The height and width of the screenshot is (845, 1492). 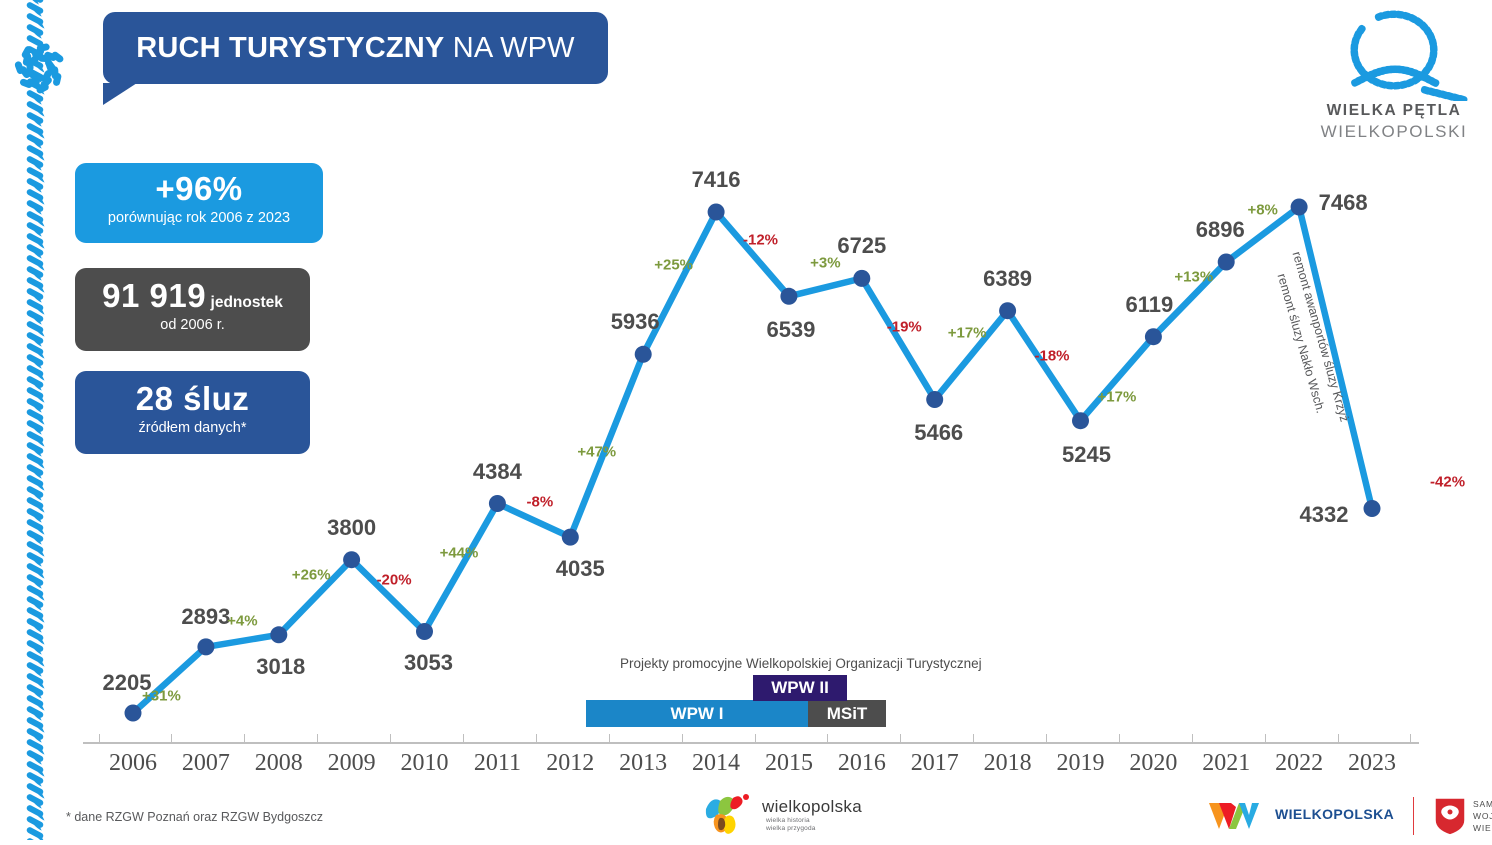 What do you see at coordinates (199, 188) in the screenshot?
I see `stat-percent-value: +96%` at bounding box center [199, 188].